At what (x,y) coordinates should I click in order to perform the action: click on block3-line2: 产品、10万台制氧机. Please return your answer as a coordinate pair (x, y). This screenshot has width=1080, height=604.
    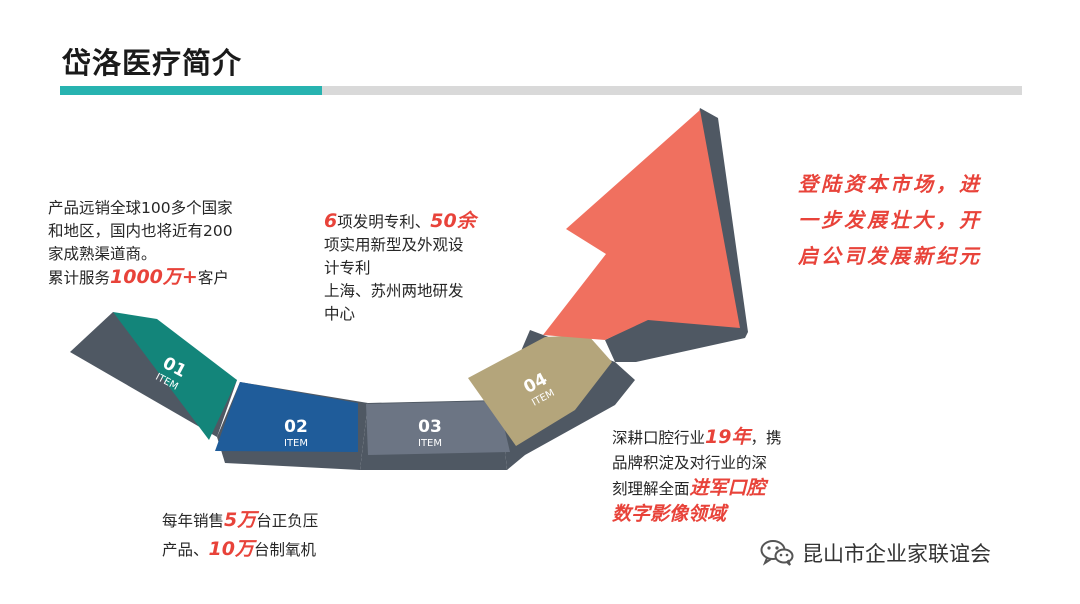
    Looking at the image, I should click on (240, 549).